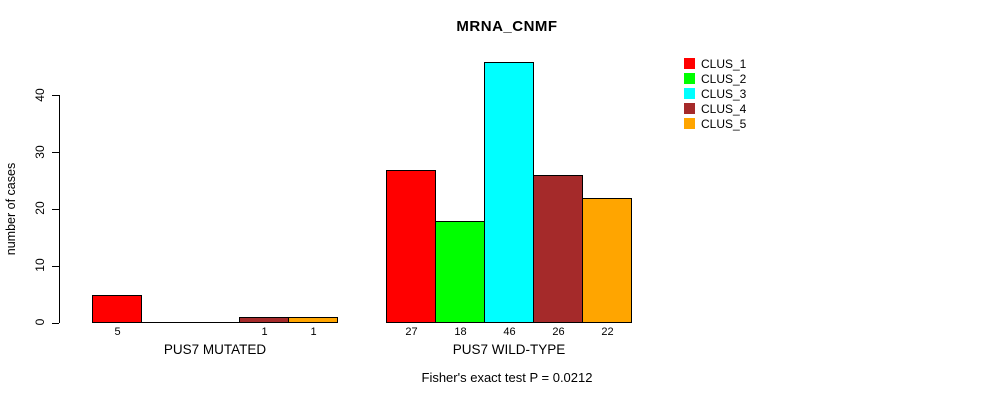 This screenshot has height=400, width=990. Describe the element at coordinates (40, 95) in the screenshot. I see `y-tick-label: 40` at that location.